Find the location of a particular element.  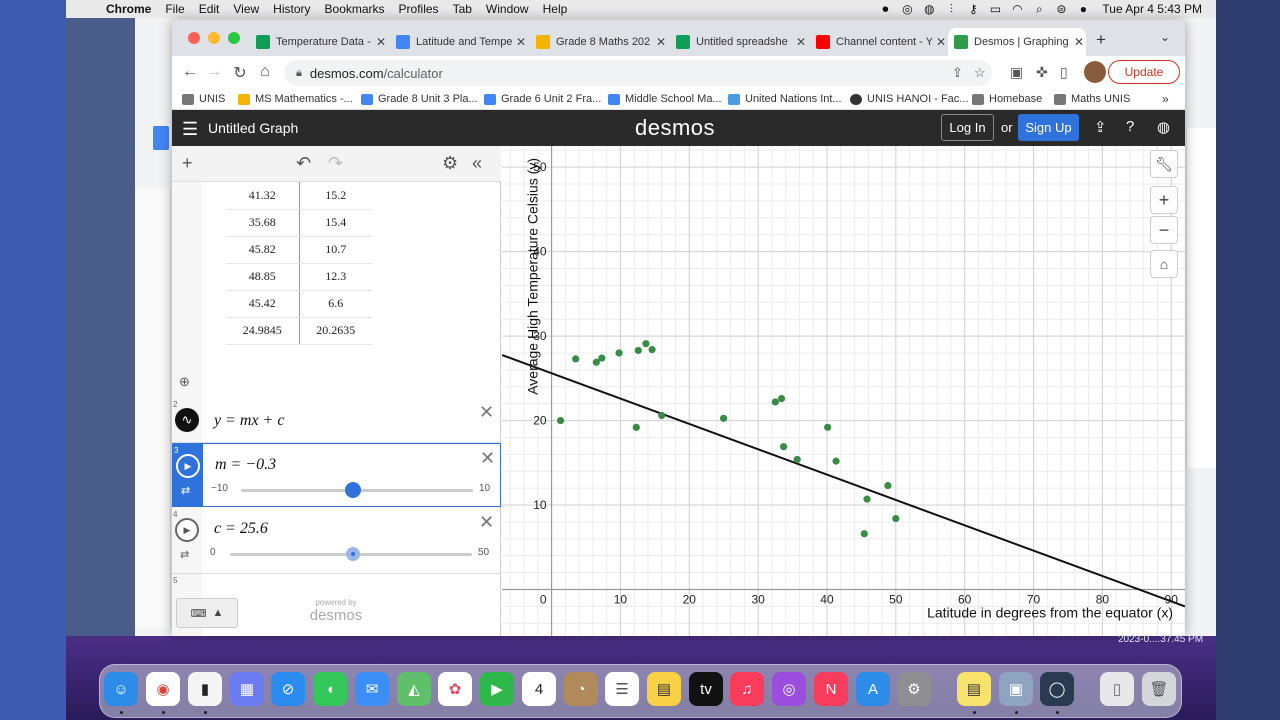

table-cell-y: 12.3 is located at coordinates (335, 277).